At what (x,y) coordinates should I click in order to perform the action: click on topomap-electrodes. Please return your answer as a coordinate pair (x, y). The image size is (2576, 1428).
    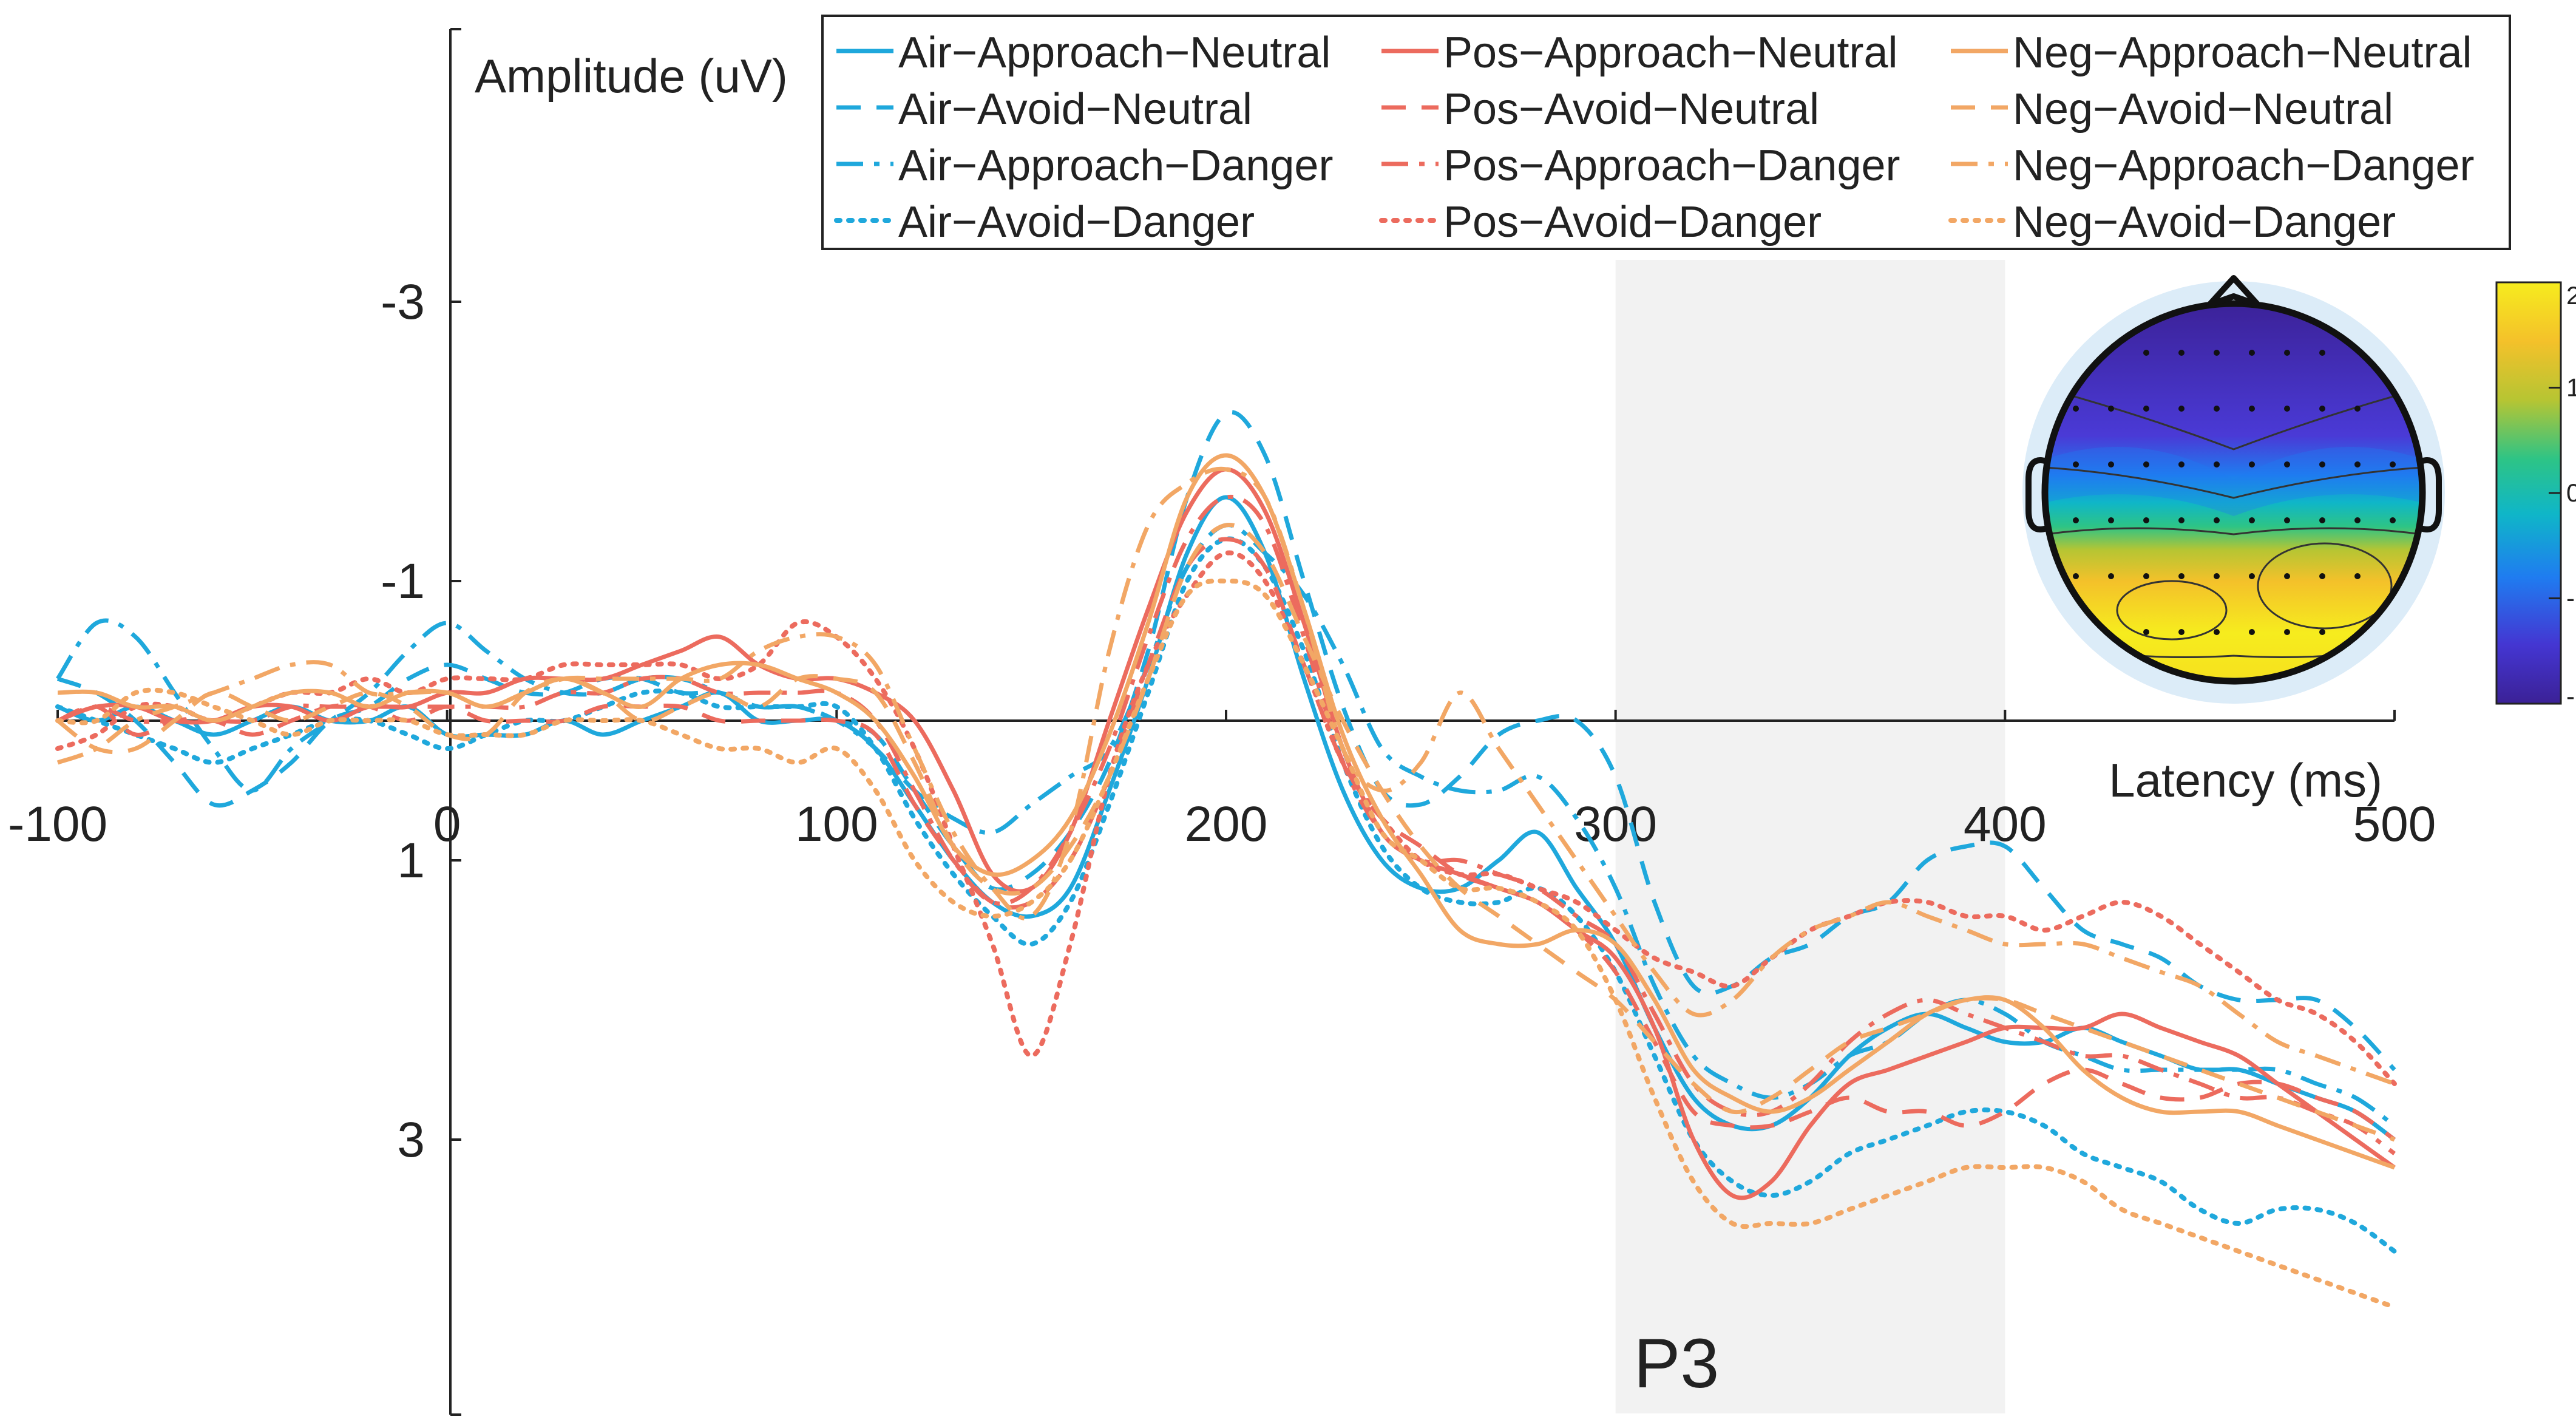
    Looking at the image, I should click on (2234, 492).